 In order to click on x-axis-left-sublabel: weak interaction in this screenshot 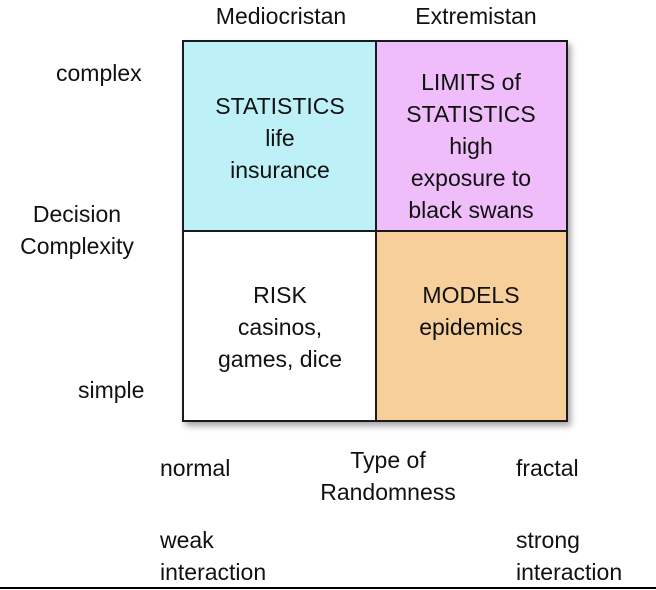, I will do `click(213, 556)`.